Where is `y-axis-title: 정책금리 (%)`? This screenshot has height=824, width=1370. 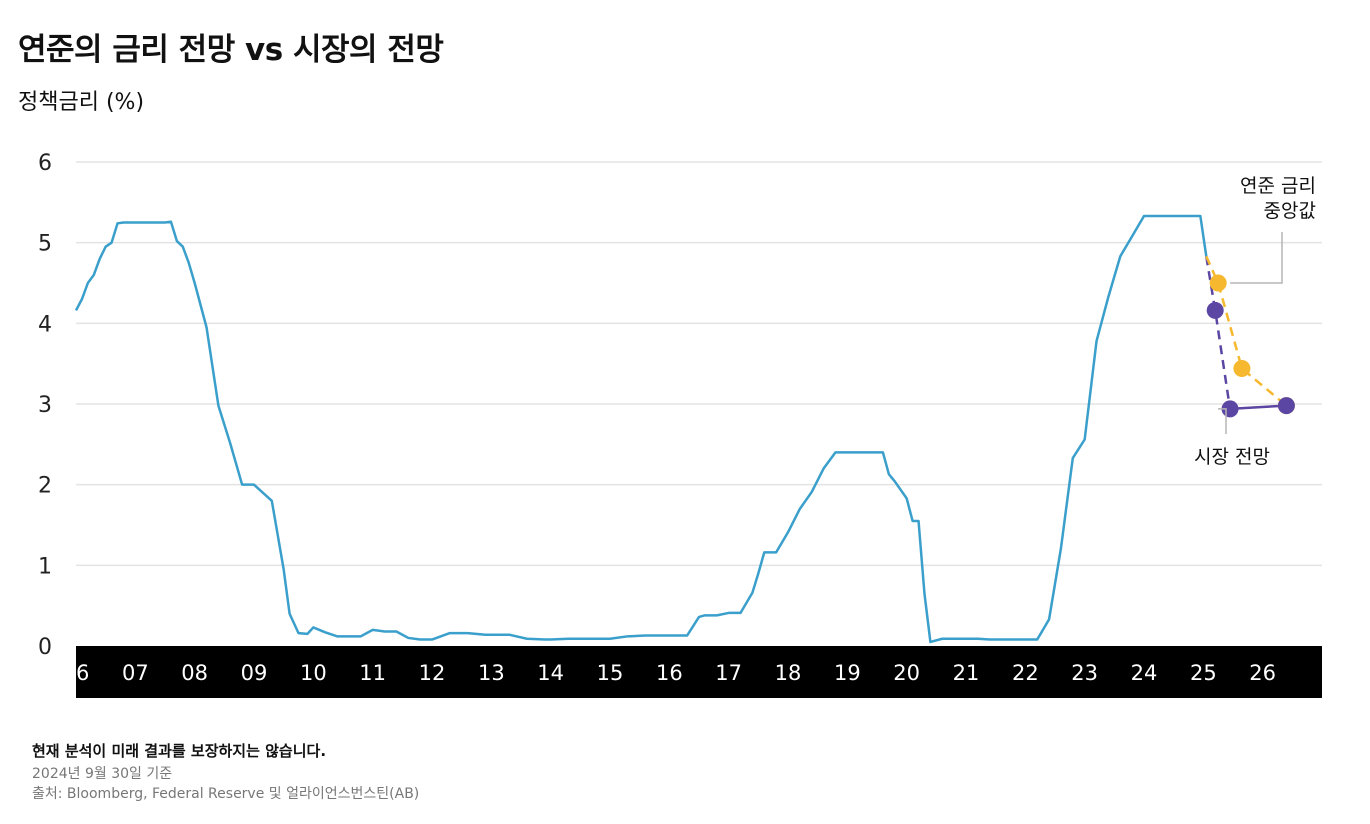 y-axis-title: 정책금리 (%) is located at coordinates (81, 102).